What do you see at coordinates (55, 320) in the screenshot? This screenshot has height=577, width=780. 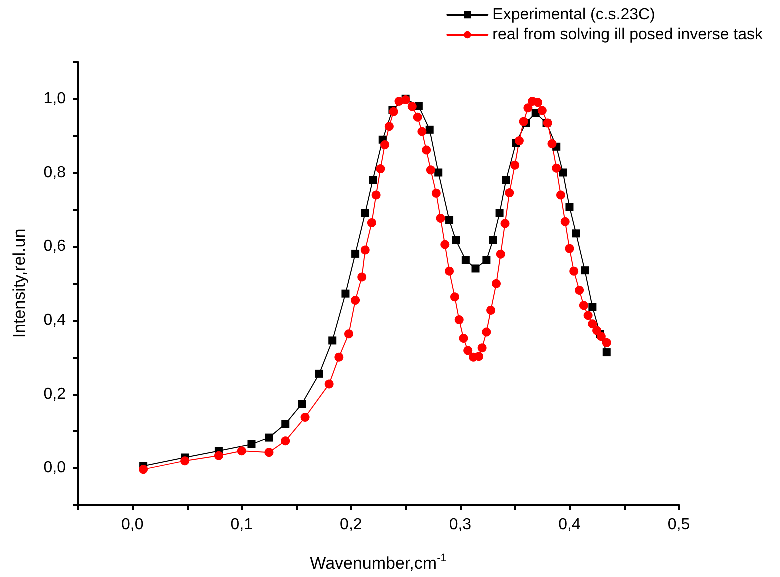 I see `y-tick-label: 0,4` at bounding box center [55, 320].